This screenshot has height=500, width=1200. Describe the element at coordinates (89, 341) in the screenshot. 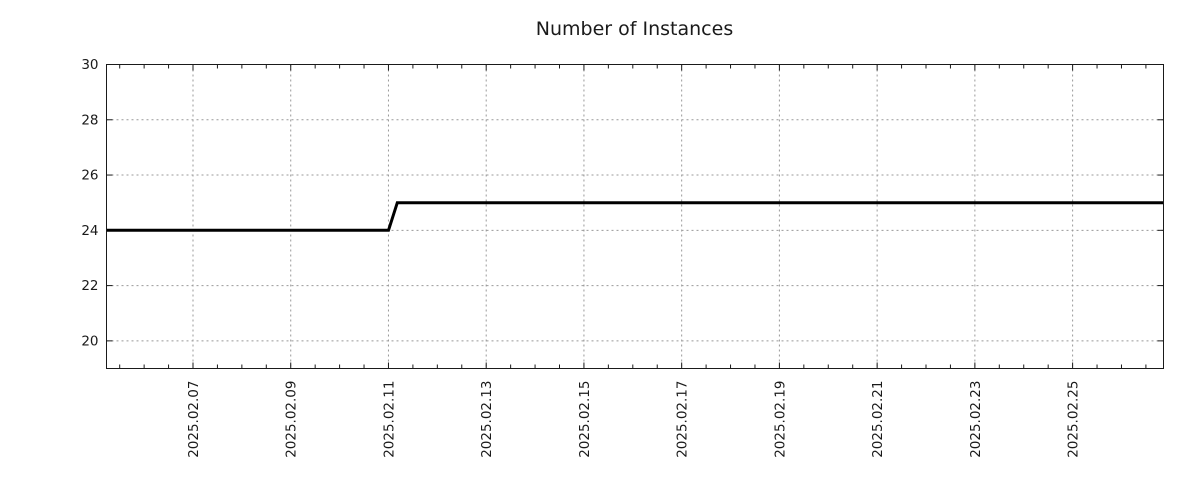

I see `y-tick-label: 20` at that location.